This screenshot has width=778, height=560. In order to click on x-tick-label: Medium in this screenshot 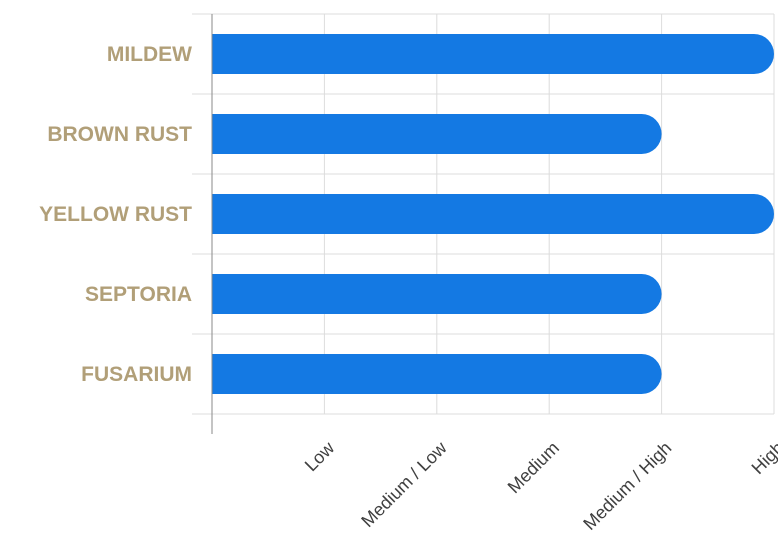, I will do `click(533, 467)`.